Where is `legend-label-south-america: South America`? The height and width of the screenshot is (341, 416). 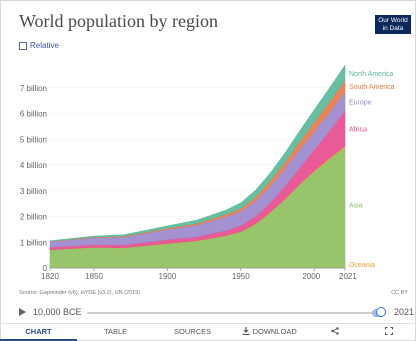 legend-label-south-america: South America is located at coordinates (372, 87).